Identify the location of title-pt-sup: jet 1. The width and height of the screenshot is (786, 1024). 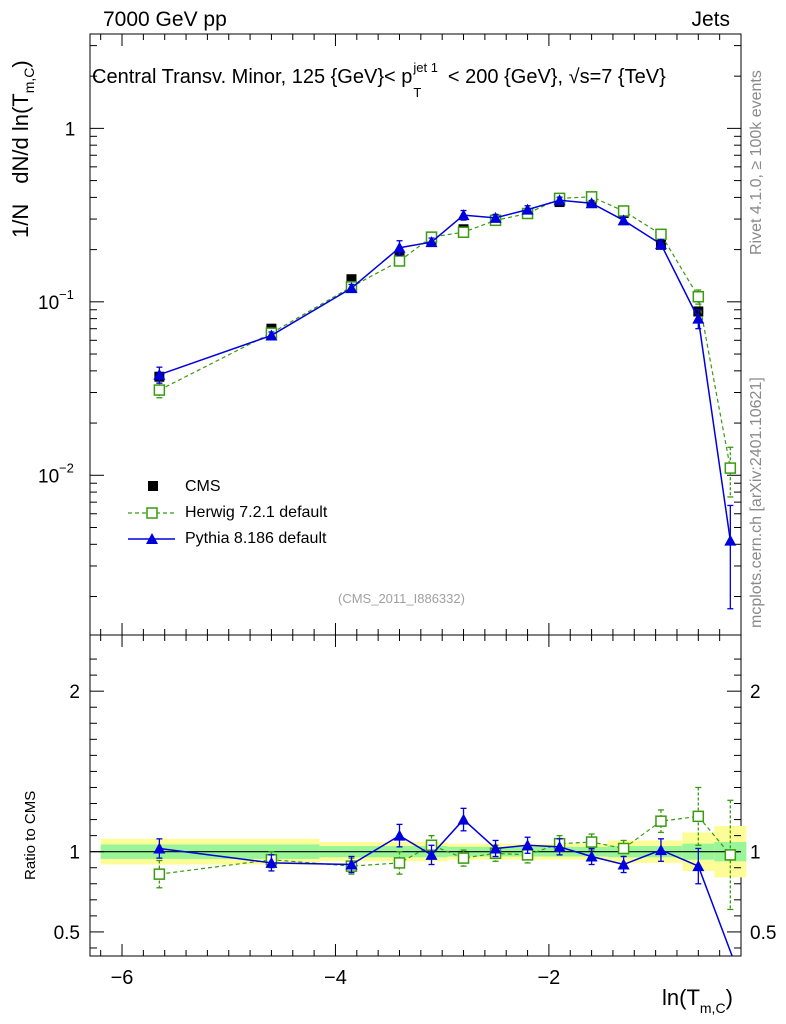
(425, 67).